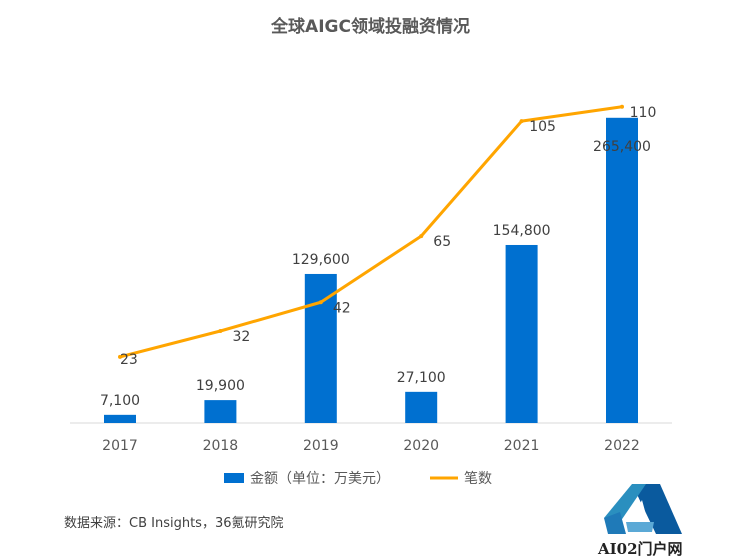  What do you see at coordinates (421, 407) in the screenshot?
I see `bar-2020` at bounding box center [421, 407].